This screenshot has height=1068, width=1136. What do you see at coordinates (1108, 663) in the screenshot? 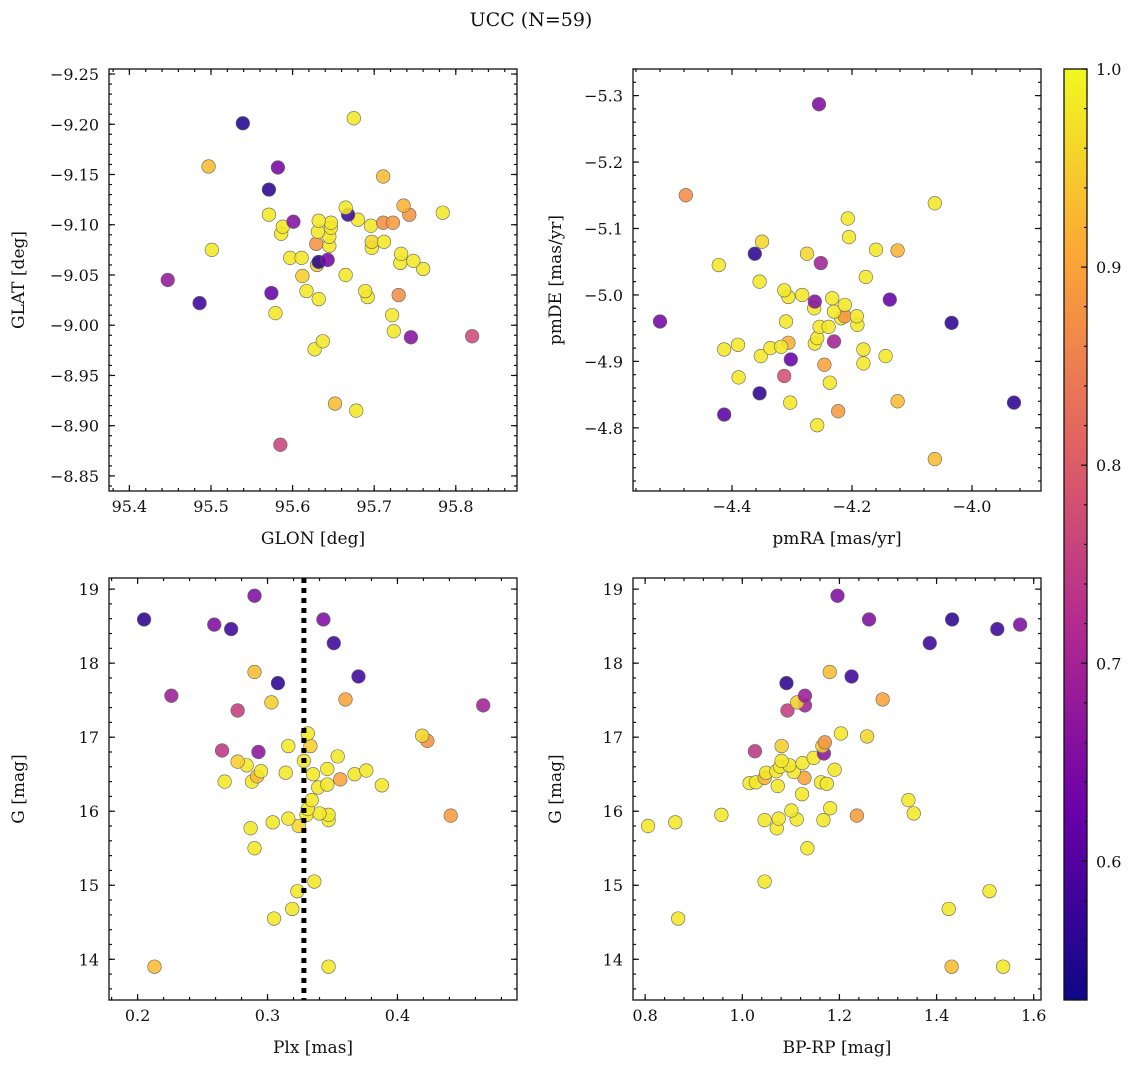
I see `colorbar-tick-label: 0.7` at bounding box center [1108, 663].